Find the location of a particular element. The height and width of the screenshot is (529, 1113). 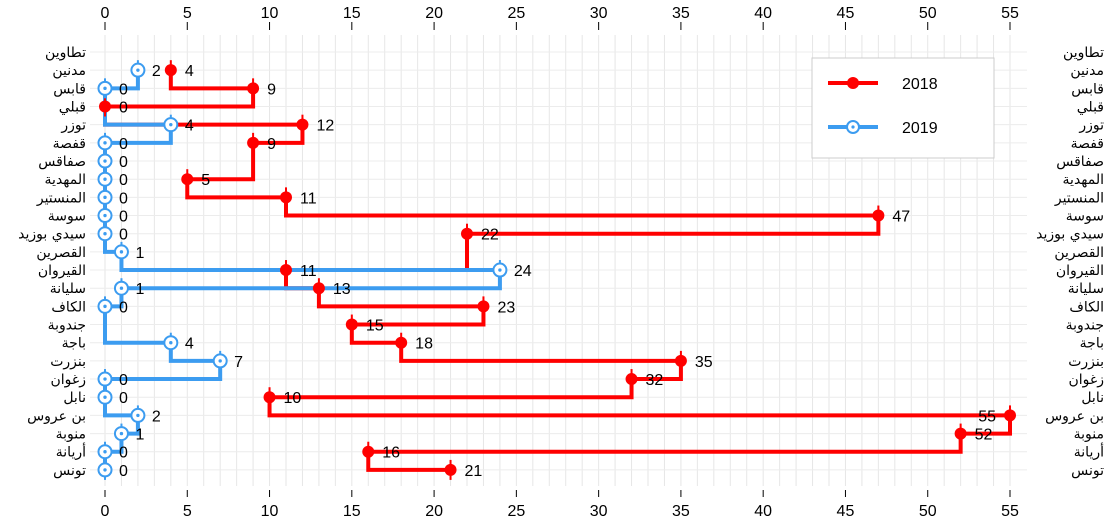

category-label-right: بنزرت is located at coordinates (1086, 362).